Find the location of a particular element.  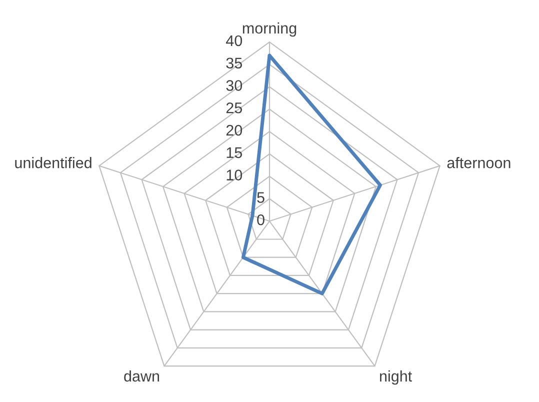

y-tick-label: 25 is located at coordinates (234, 108).